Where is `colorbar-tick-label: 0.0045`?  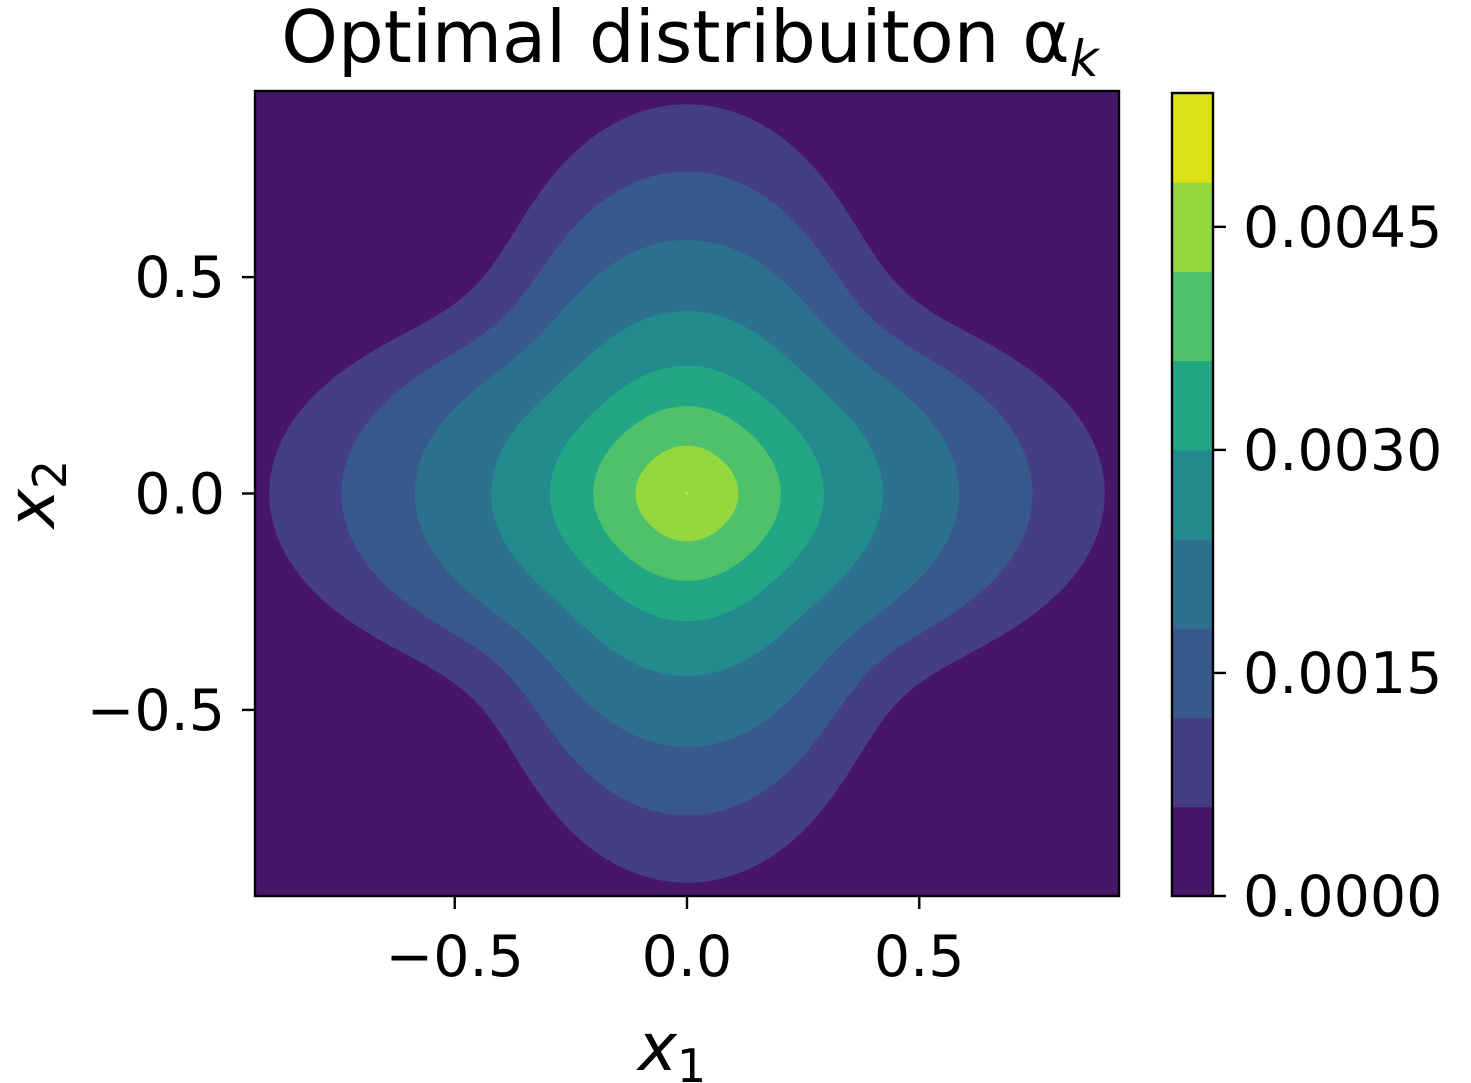
colorbar-tick-label: 0.0045 is located at coordinates (1342, 228).